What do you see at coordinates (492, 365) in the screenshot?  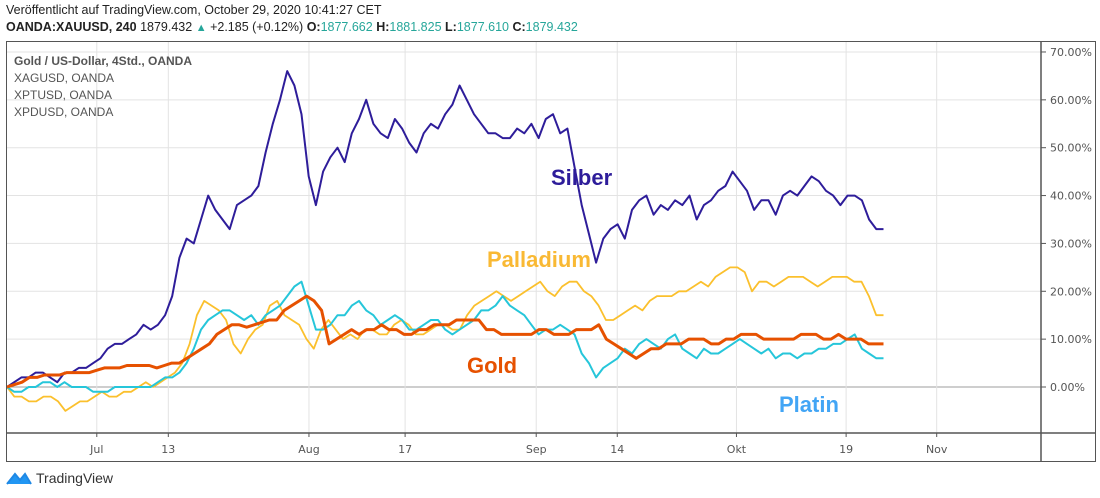 I see `annotation-gold: Gold` at bounding box center [492, 365].